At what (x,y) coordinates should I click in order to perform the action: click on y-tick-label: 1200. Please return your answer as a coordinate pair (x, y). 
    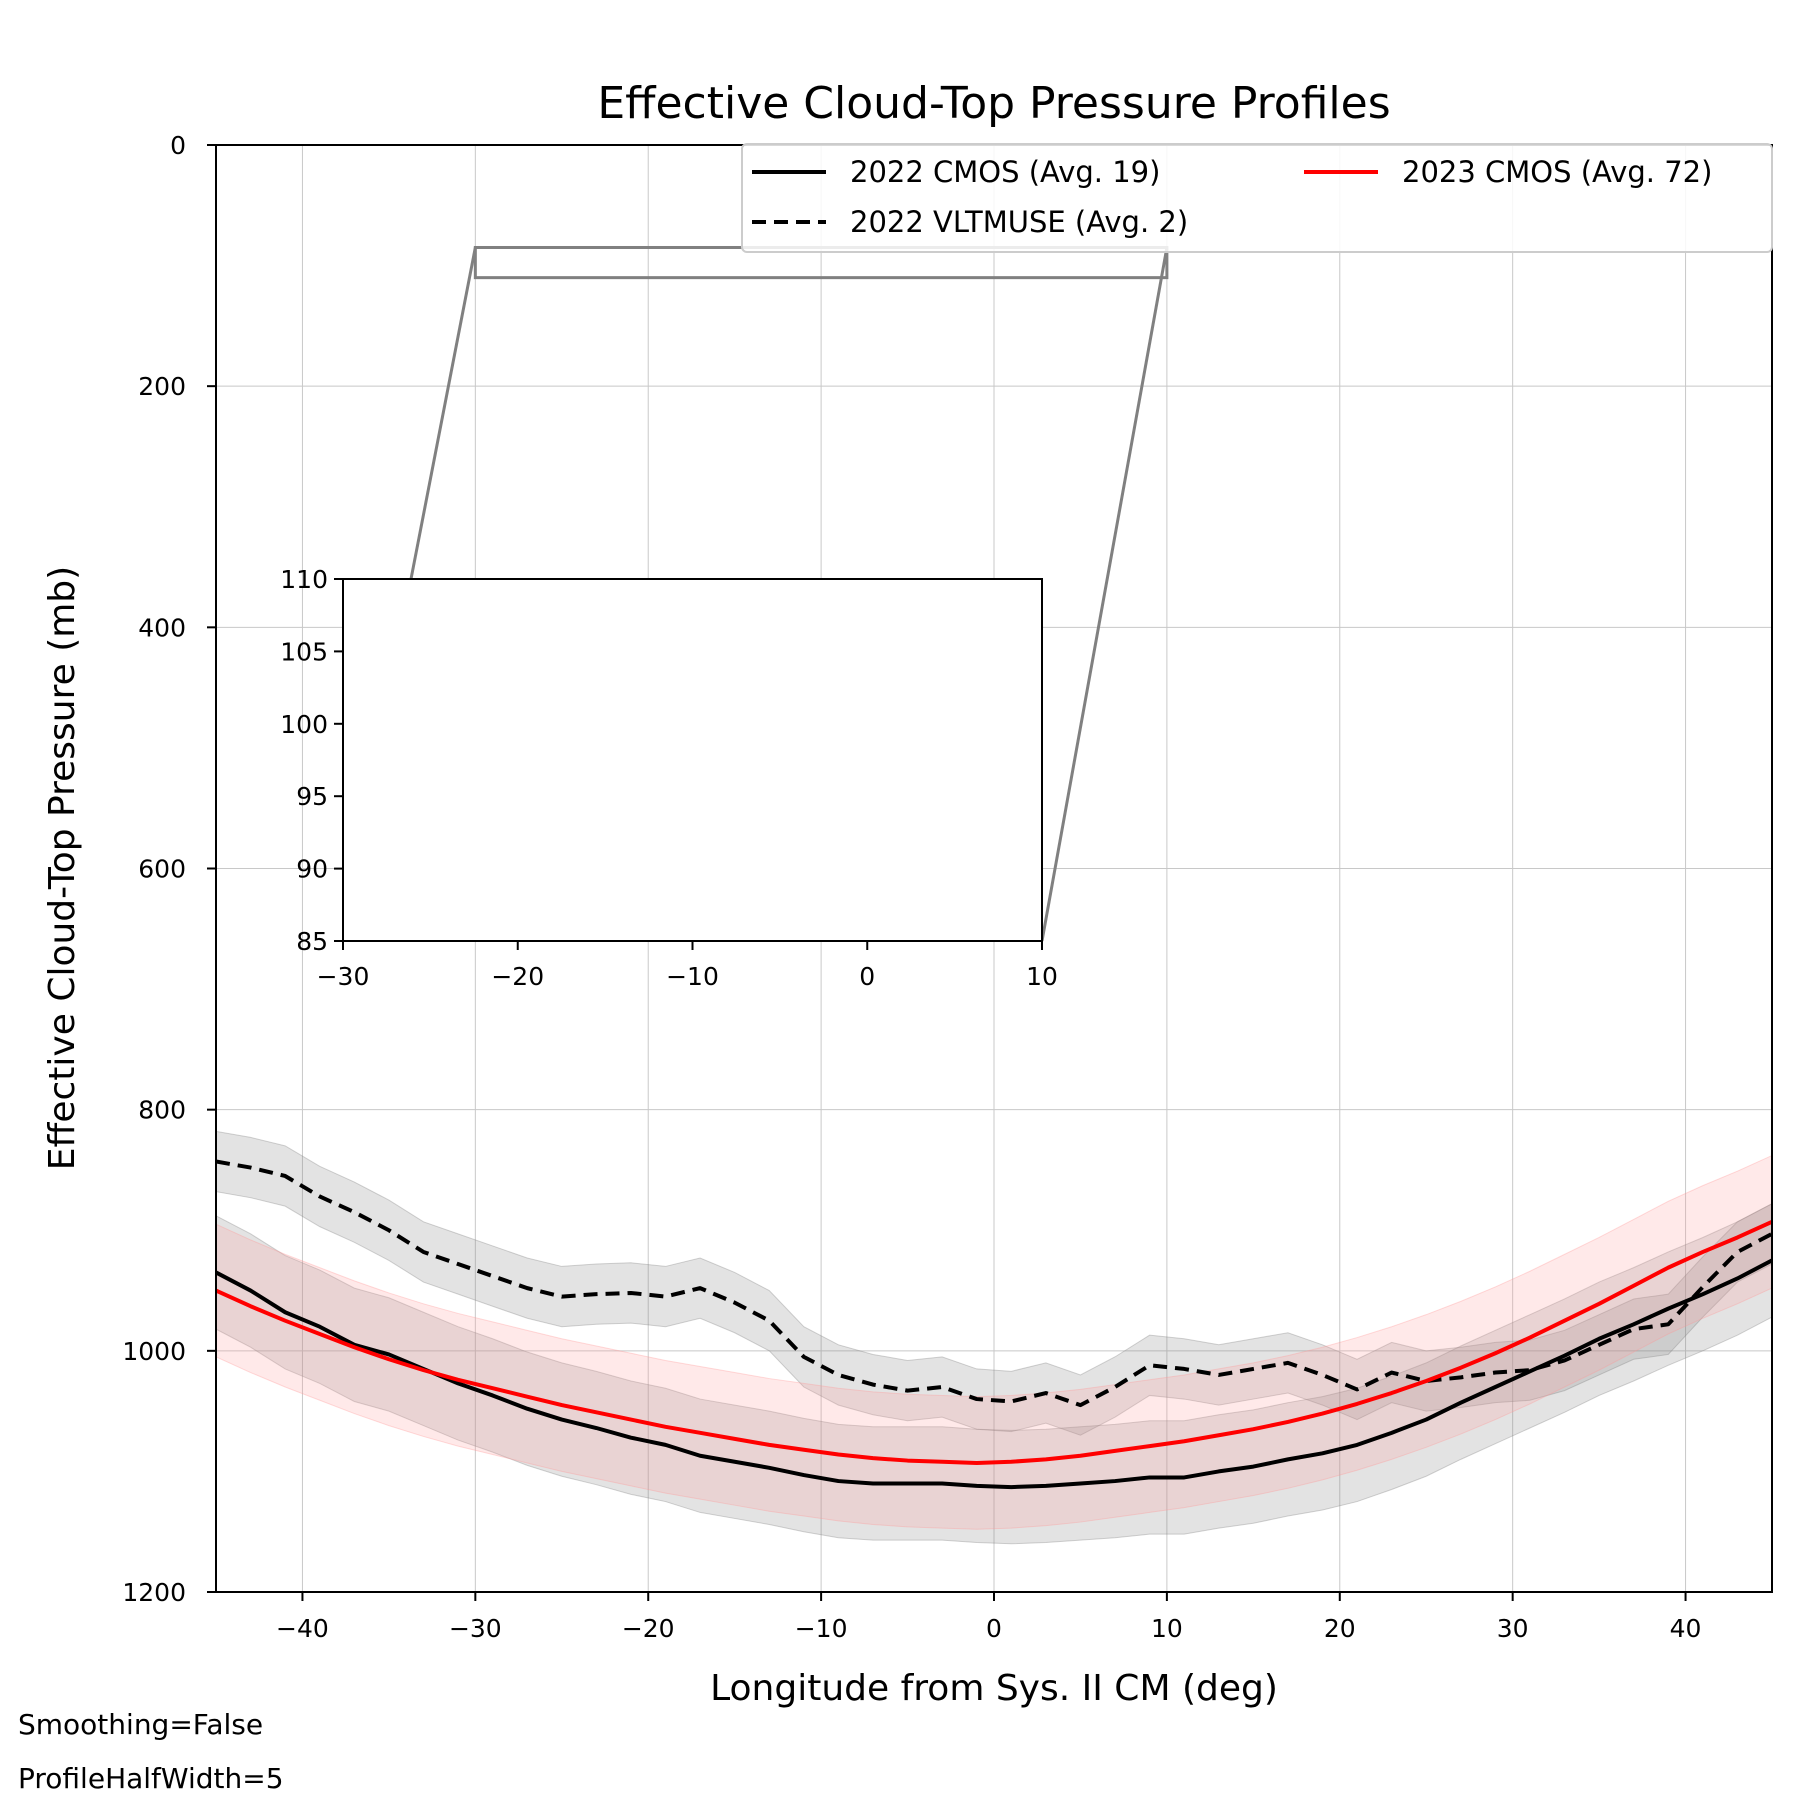
    Looking at the image, I should click on (154, 1592).